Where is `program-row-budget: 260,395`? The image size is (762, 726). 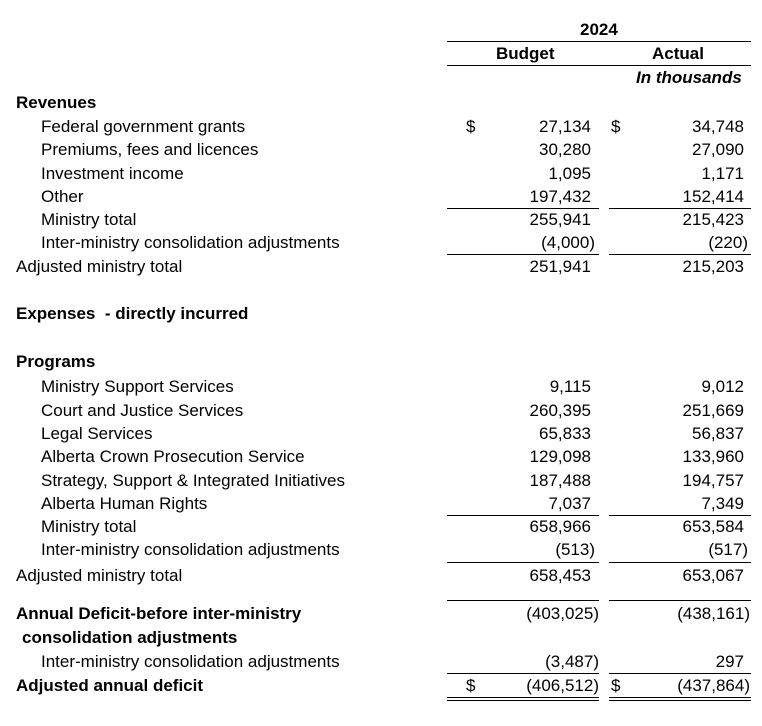 program-row-budget: 260,395 is located at coordinates (560, 410).